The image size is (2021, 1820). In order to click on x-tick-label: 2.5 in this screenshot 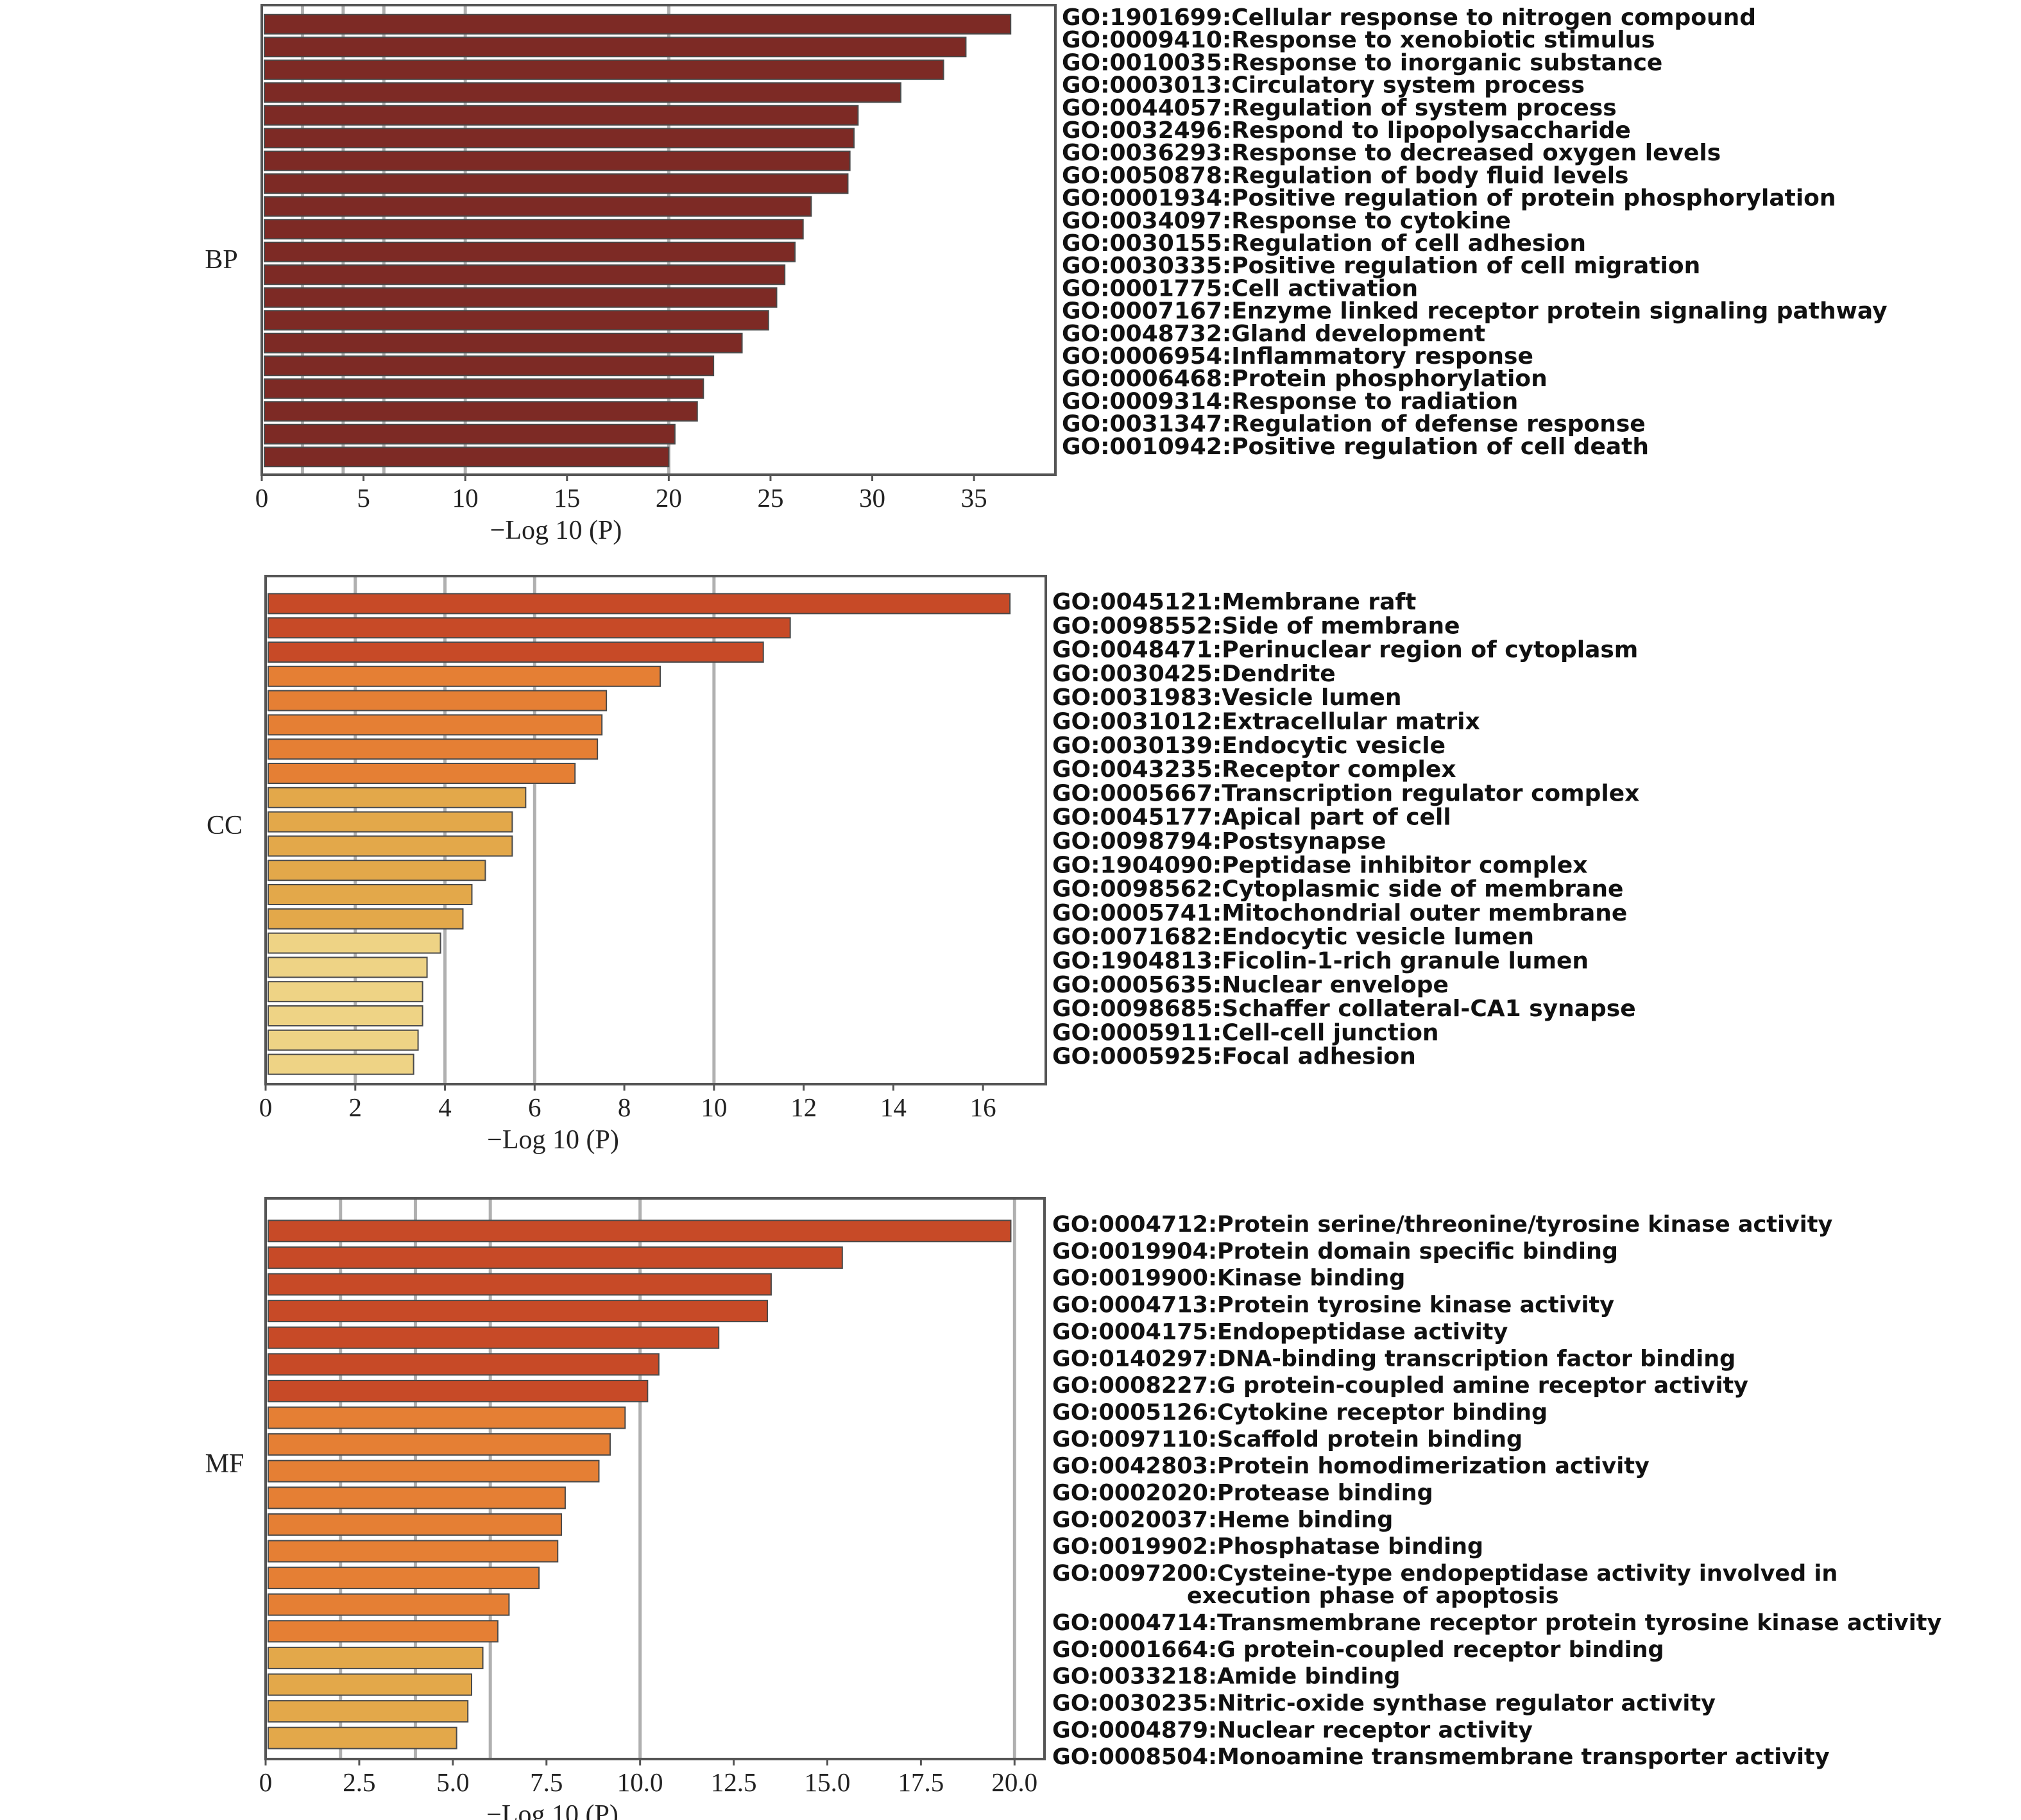, I will do `click(359, 1782)`.